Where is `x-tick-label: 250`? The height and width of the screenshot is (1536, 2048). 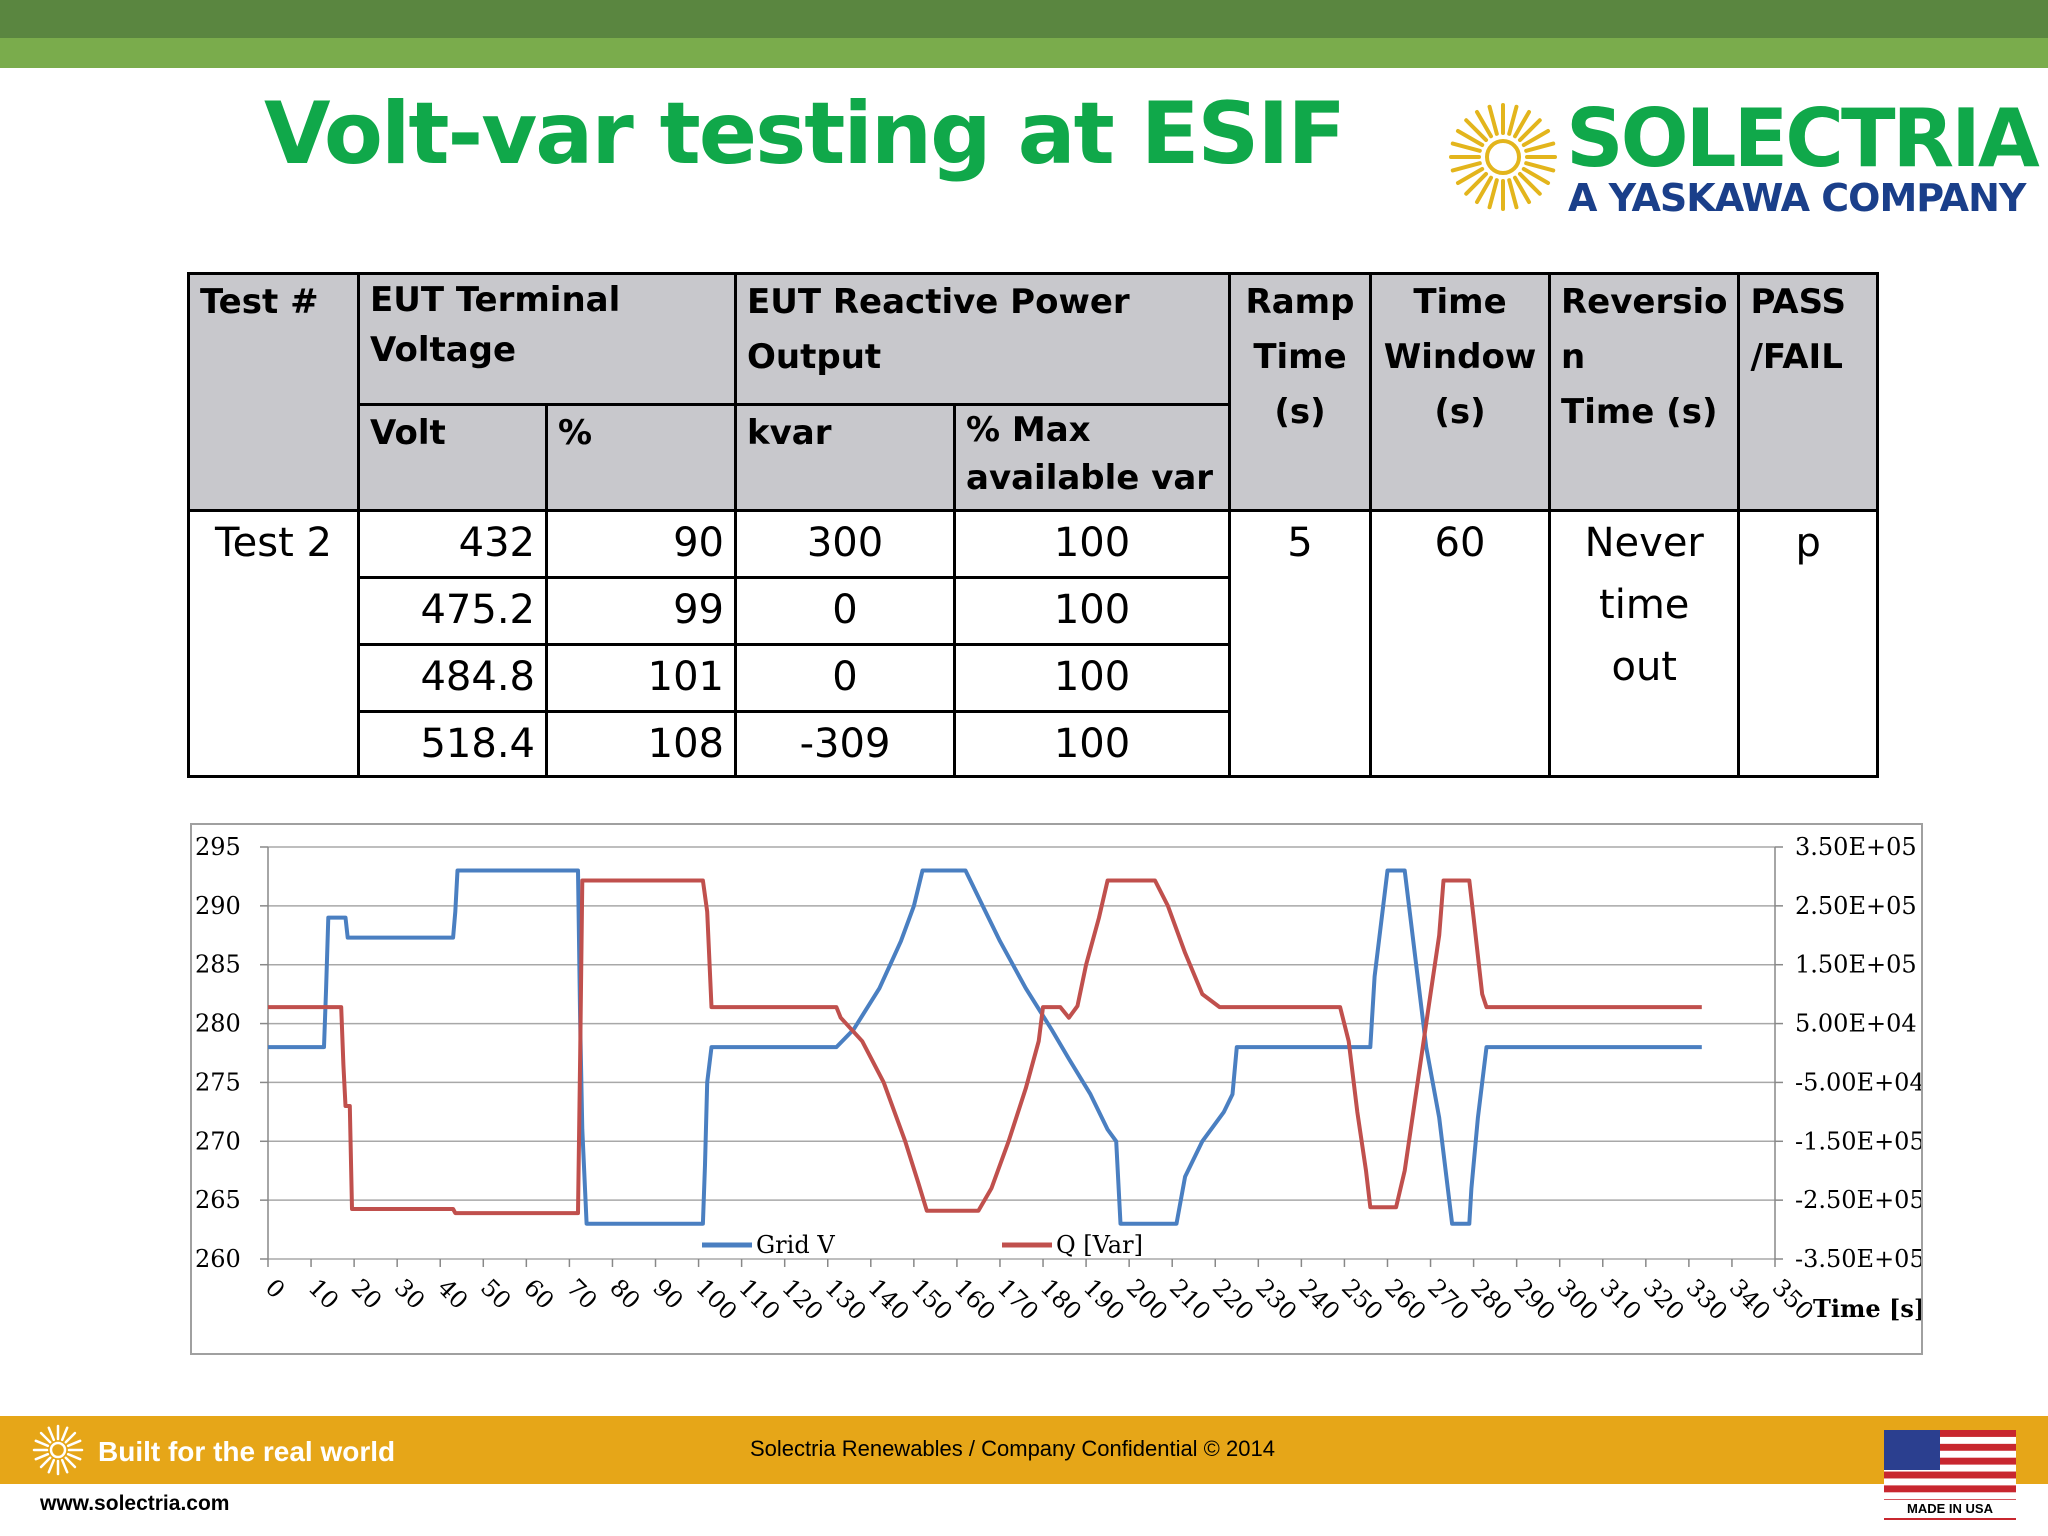
x-tick-label: 250 is located at coordinates (1362, 1299).